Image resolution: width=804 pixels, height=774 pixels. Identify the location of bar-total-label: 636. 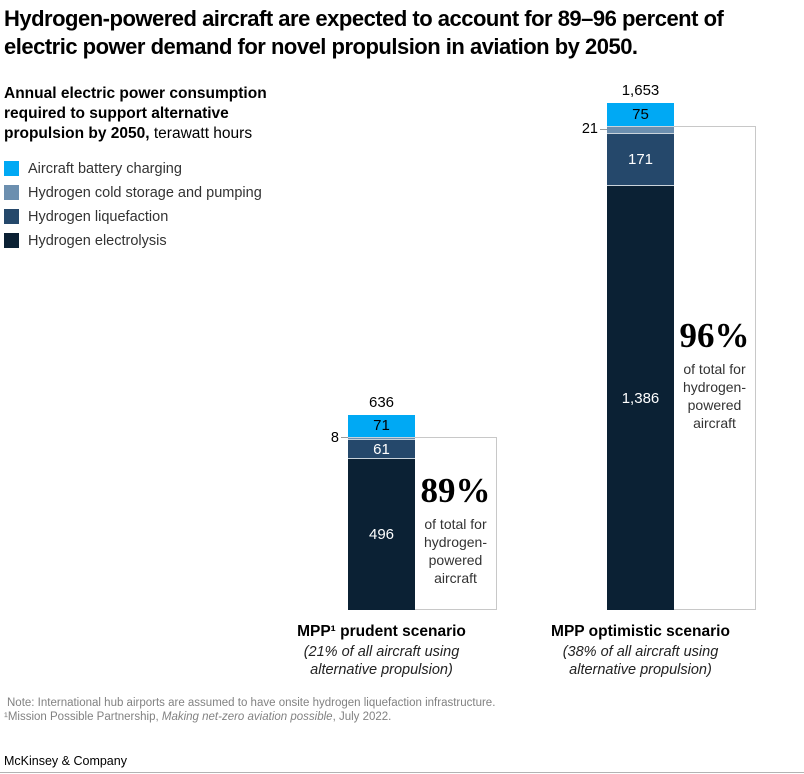
(381, 402).